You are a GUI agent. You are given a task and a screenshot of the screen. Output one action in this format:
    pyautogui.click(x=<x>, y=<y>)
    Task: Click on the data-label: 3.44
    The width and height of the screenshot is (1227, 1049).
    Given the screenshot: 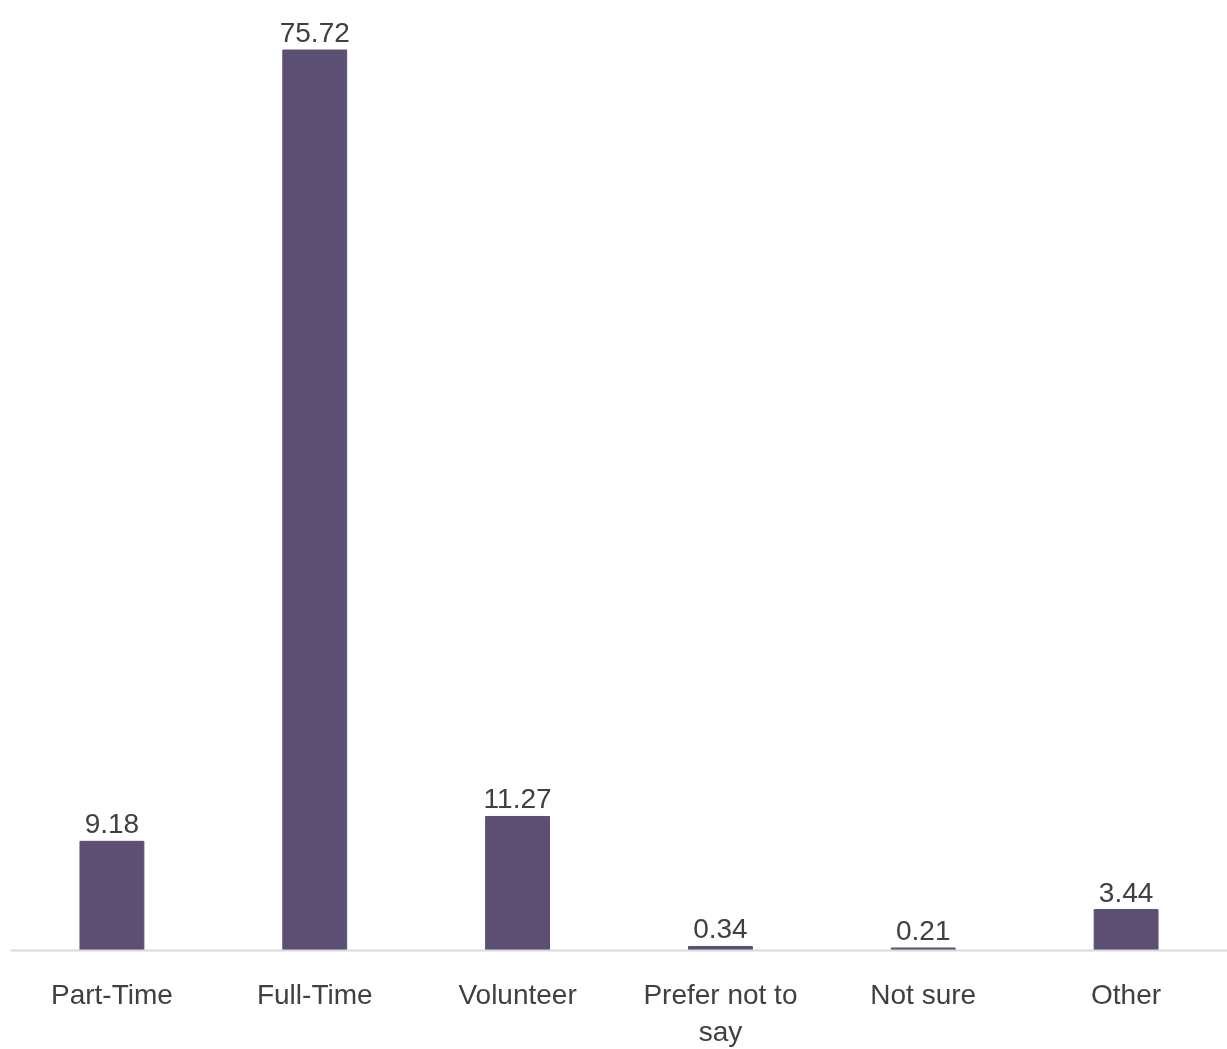 What is the action you would take?
    pyautogui.click(x=1126, y=892)
    